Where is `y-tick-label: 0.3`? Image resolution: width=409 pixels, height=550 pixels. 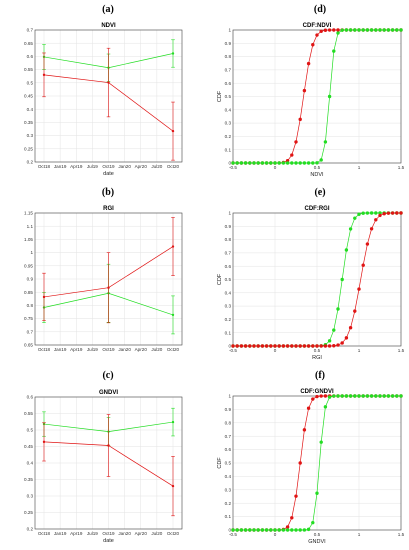 y-tick-label: 0.3 is located at coordinates (228, 123).